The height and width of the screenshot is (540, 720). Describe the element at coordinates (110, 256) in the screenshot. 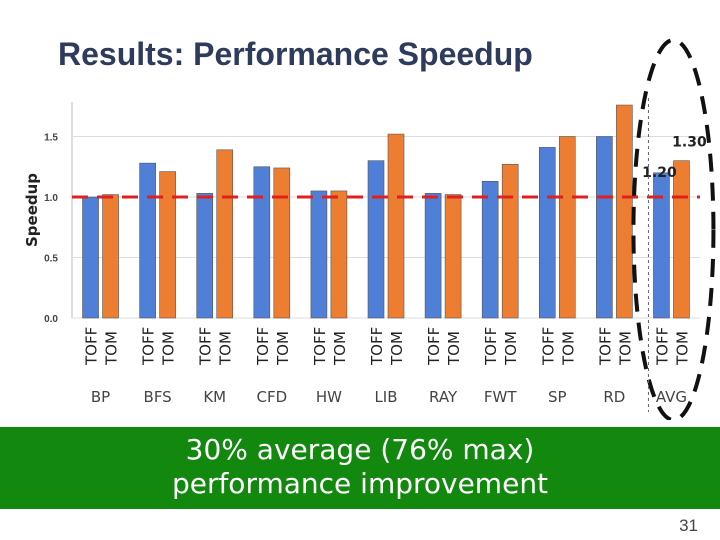

I see `bar-tom-bp` at that location.